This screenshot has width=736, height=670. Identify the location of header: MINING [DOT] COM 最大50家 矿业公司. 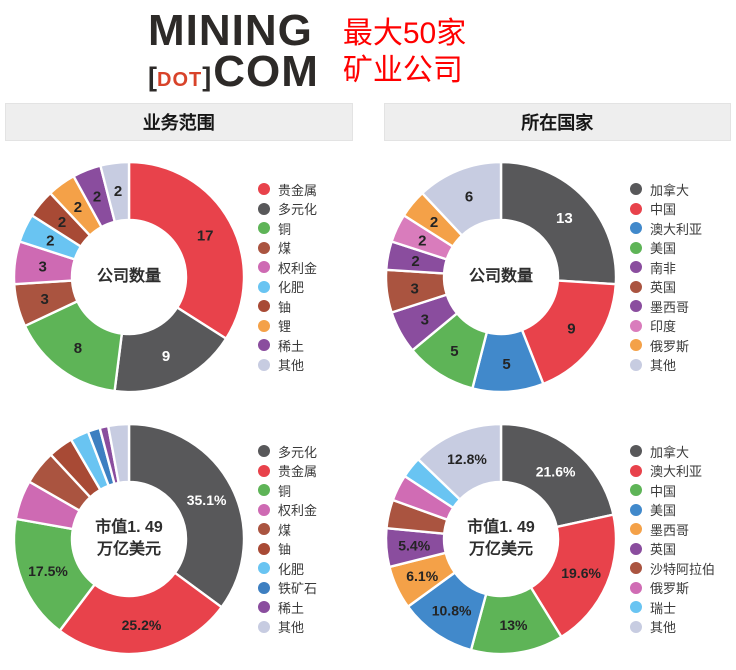
(368, 48).